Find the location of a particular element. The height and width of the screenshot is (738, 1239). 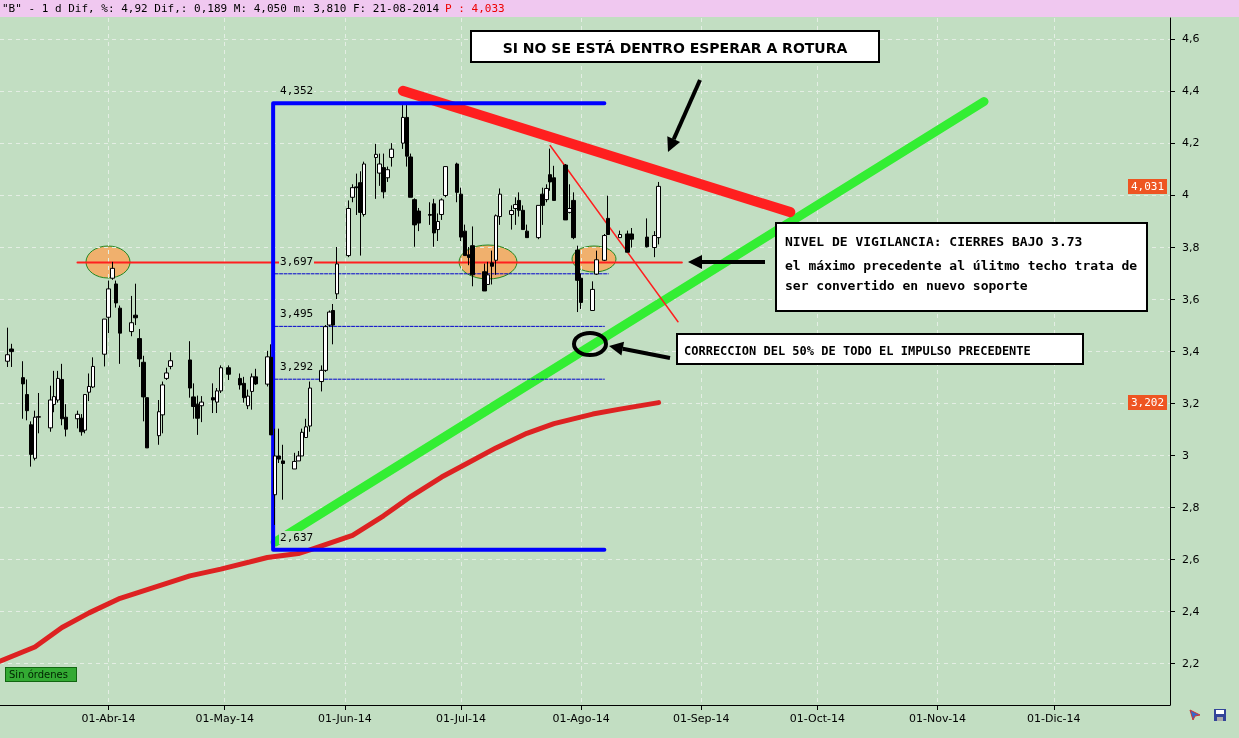

chart-subtitle: P : 4,033 is located at coordinates (475, 8).